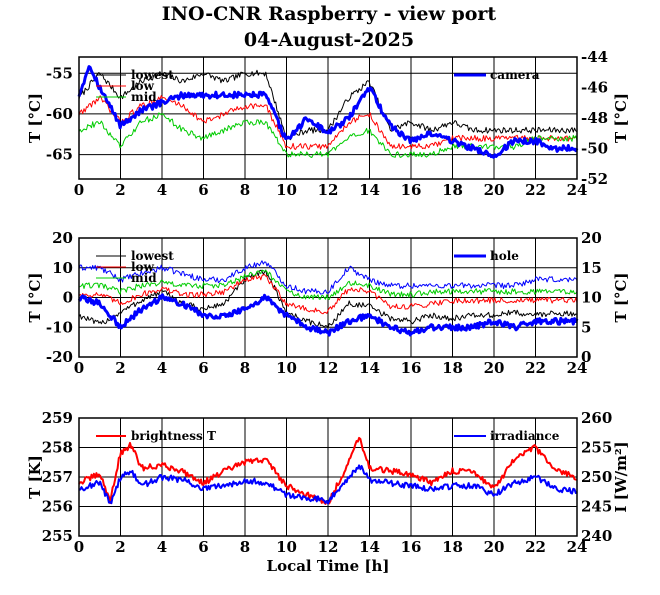 Image resolution: width=660 pixels, height=595 pixels. I want to click on right-y-tick-label: -46, so click(594, 88).